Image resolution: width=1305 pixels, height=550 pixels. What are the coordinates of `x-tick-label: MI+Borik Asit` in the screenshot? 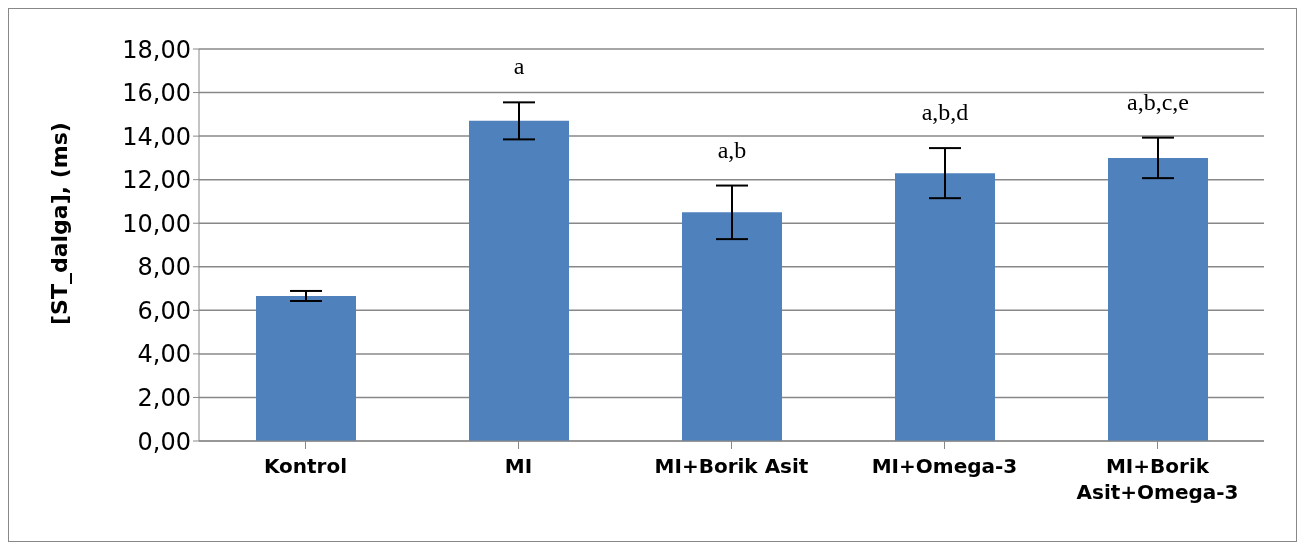 It's located at (731, 466).